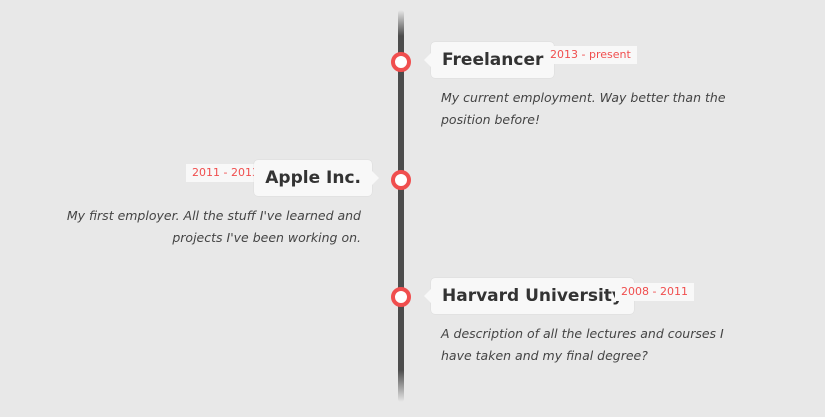 This screenshot has height=417, width=825. What do you see at coordinates (590, 55) in the screenshot?
I see `timeline-entry-period: 2013 - present` at bounding box center [590, 55].